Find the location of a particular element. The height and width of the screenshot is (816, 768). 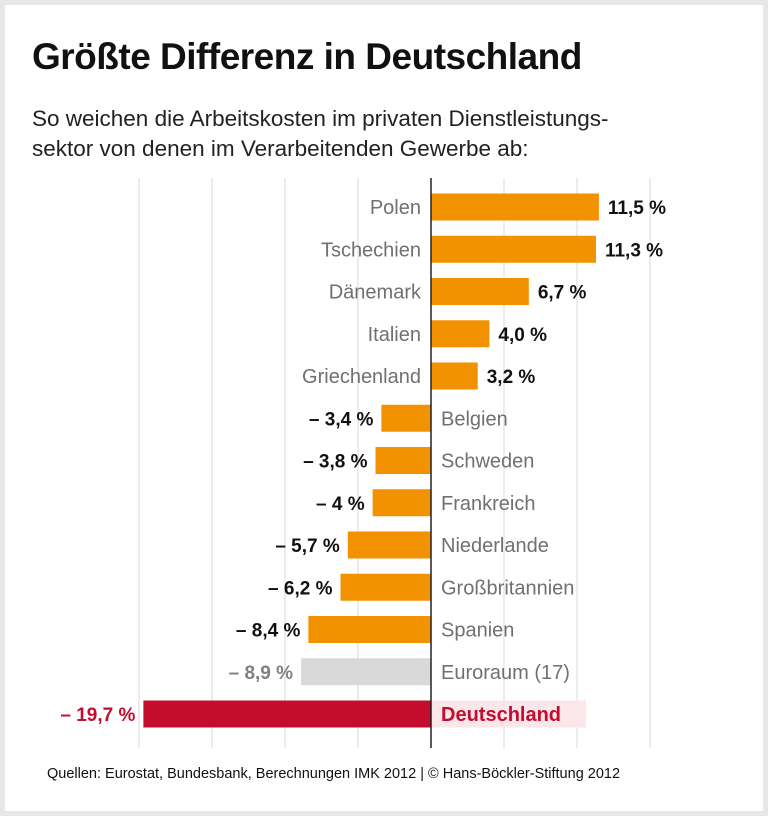

highlight-background is located at coordinates (508, 714).